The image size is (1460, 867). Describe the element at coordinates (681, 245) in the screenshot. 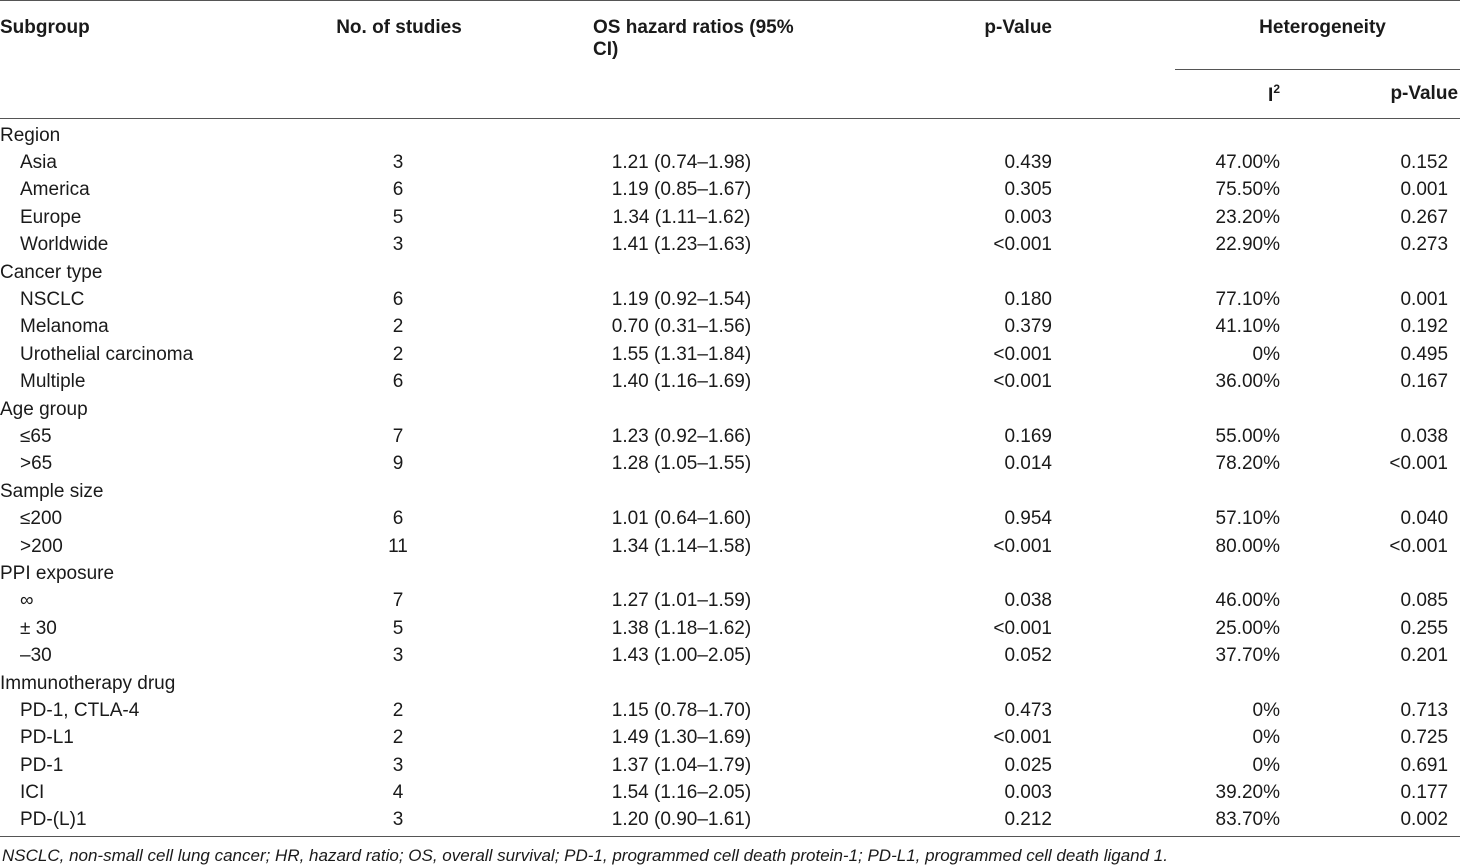

I see `hazard-ratio-cell: 1.41 (1.23–1.63)` at that location.